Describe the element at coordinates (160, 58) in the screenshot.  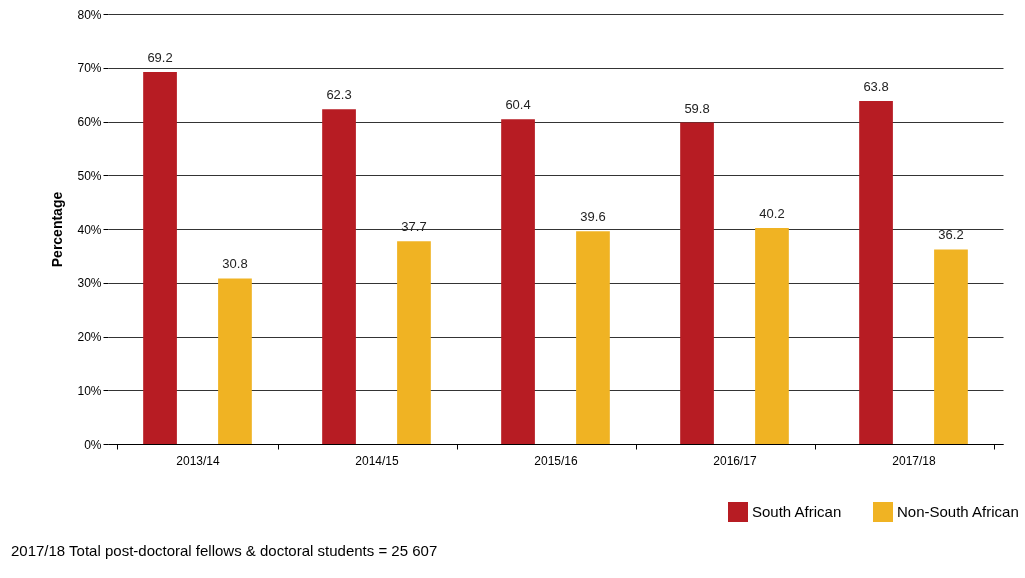
I see `data-label: 69.2` at that location.